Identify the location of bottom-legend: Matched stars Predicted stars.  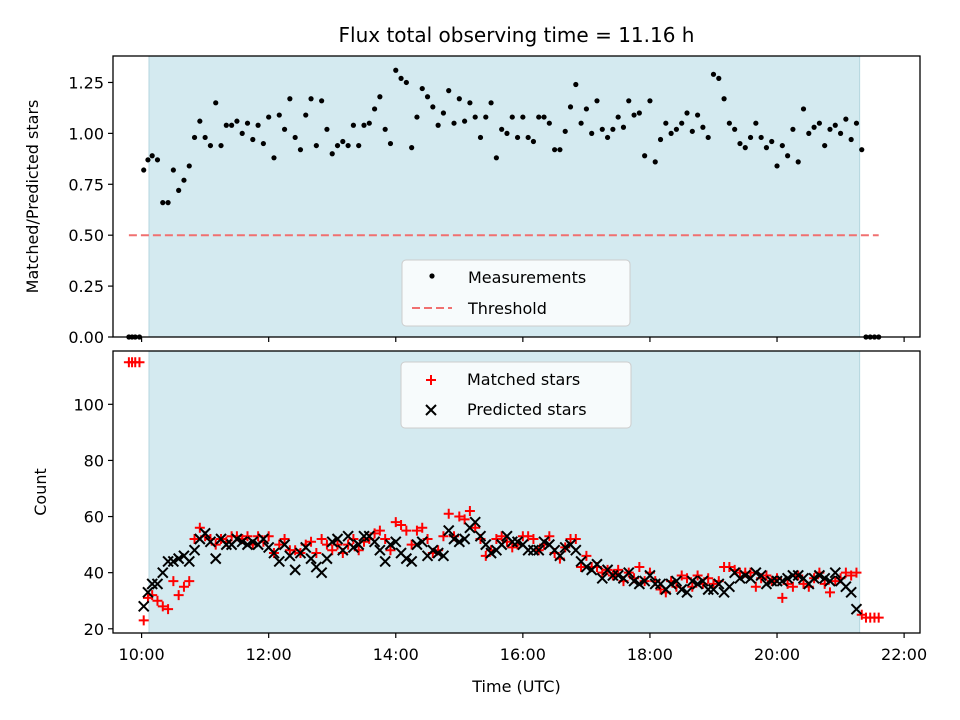
(516, 395).